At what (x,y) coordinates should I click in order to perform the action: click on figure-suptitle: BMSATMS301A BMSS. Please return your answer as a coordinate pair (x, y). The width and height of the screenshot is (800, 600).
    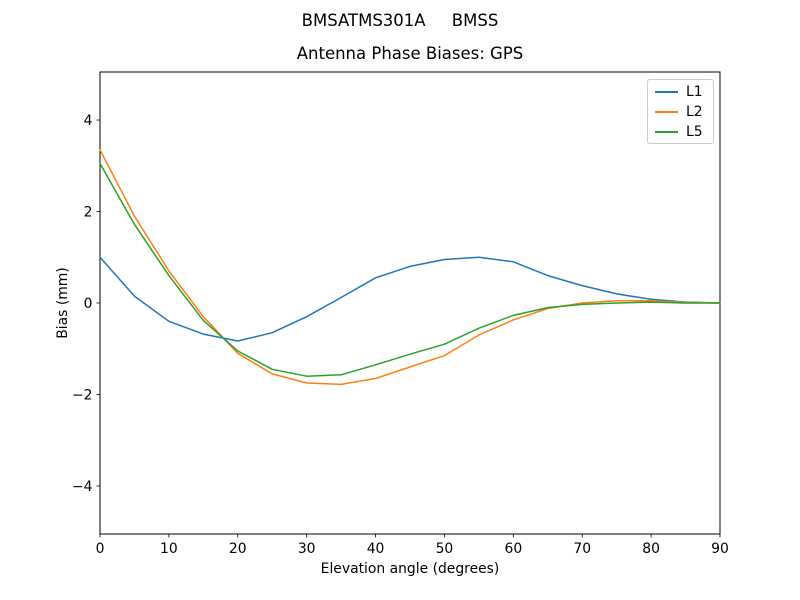
    Looking at the image, I should click on (400, 20).